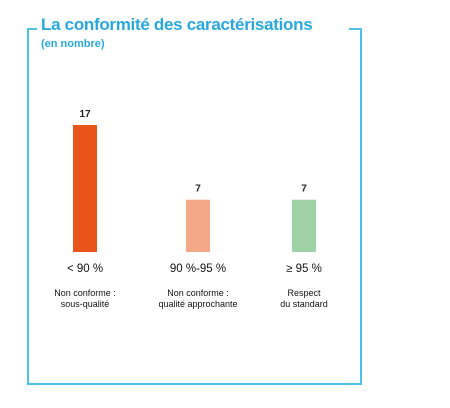 The height and width of the screenshot is (408, 450). I want to click on chart-title: La conformité des caractérisations, so click(179, 25).